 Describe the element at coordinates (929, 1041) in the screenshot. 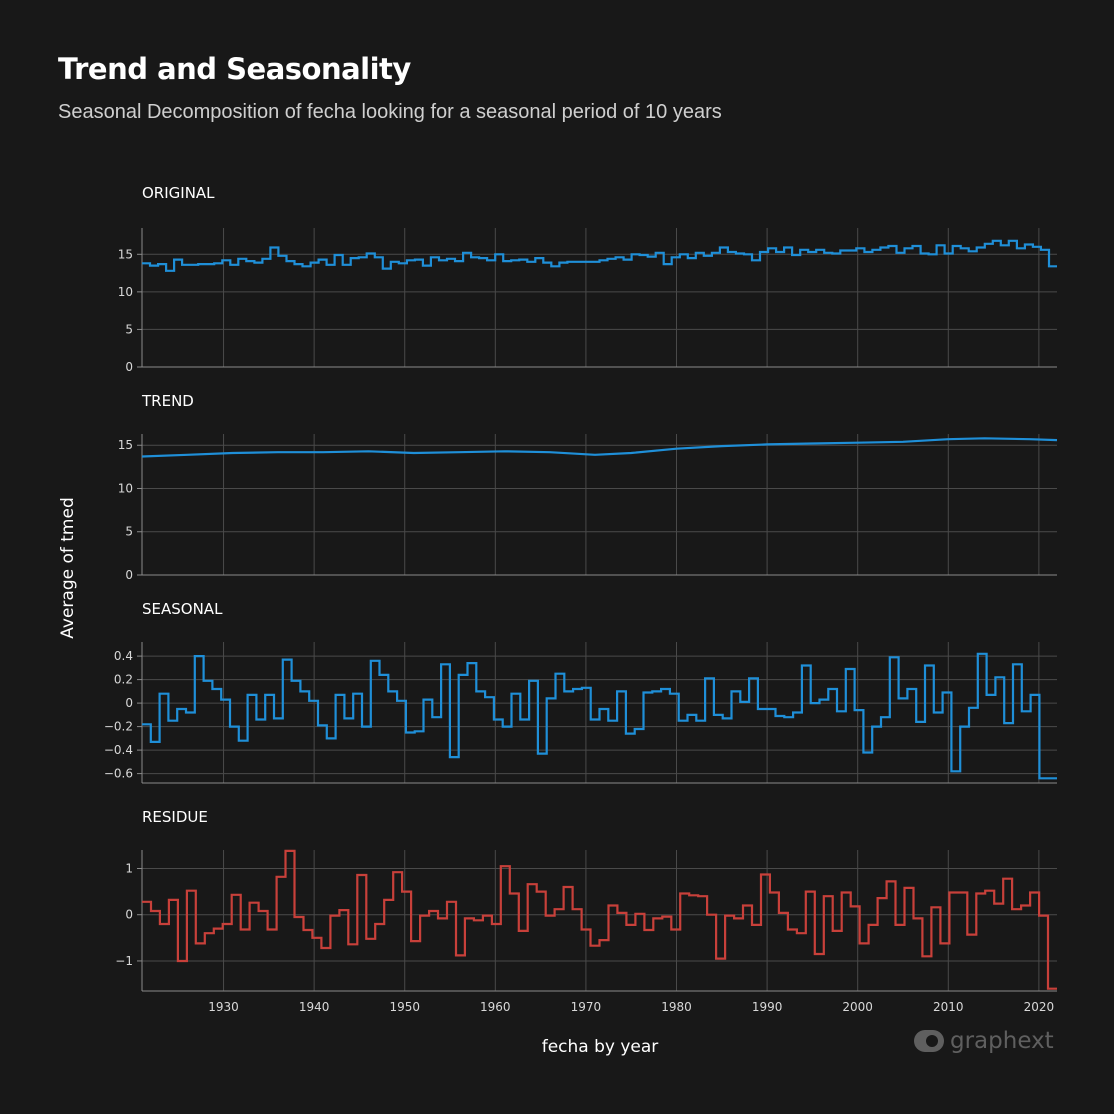

I see `graphext-logo-icon` at that location.